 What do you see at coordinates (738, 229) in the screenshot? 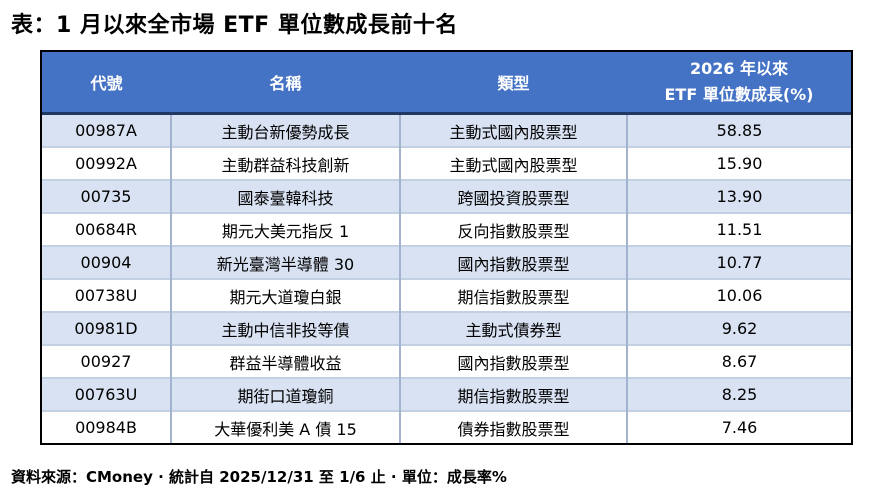
I see `cell-growth: 11.51` at bounding box center [738, 229].